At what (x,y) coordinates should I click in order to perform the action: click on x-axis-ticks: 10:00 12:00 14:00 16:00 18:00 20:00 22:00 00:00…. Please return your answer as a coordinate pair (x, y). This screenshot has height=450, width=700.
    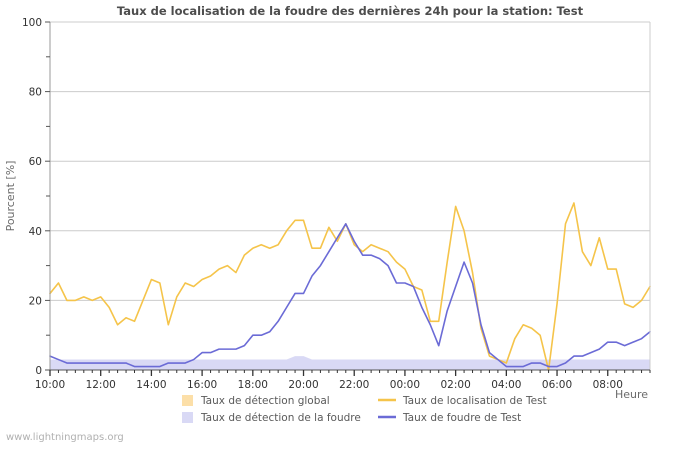
    Looking at the image, I should click on (343, 380).